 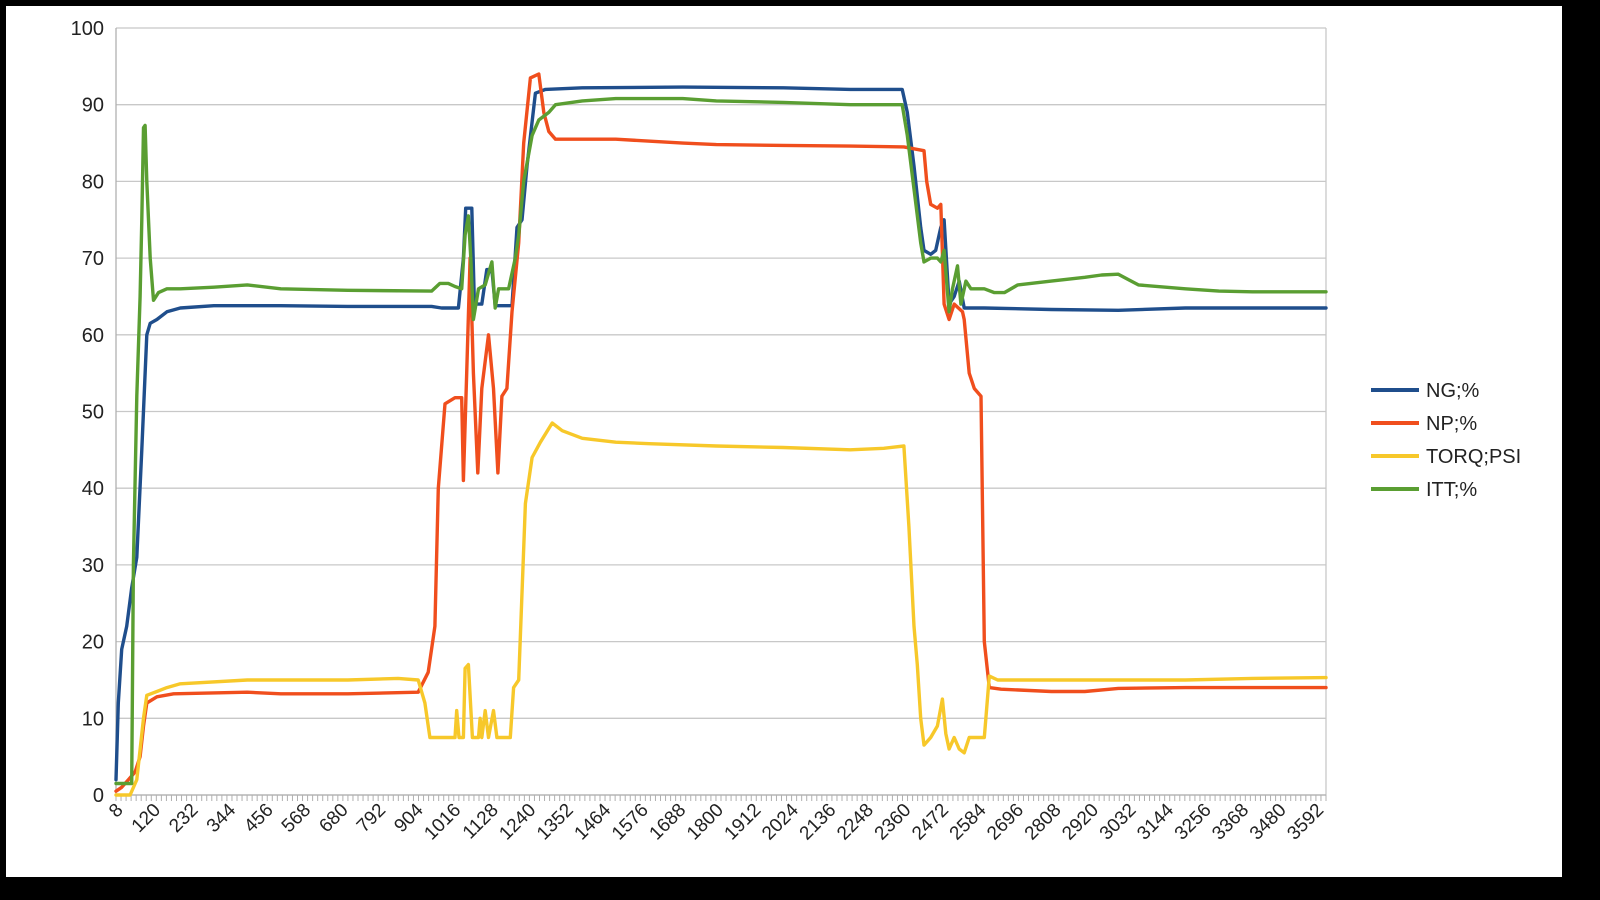 I want to click on x-tick-label: 8, so click(x=116, y=811).